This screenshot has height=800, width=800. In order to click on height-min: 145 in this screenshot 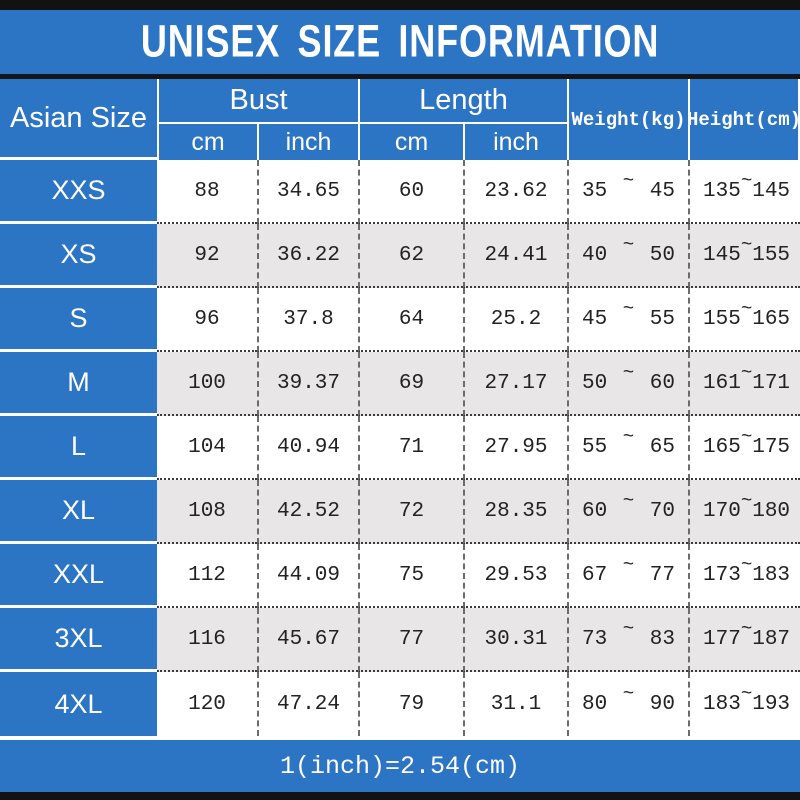, I will do `click(722, 255)`.